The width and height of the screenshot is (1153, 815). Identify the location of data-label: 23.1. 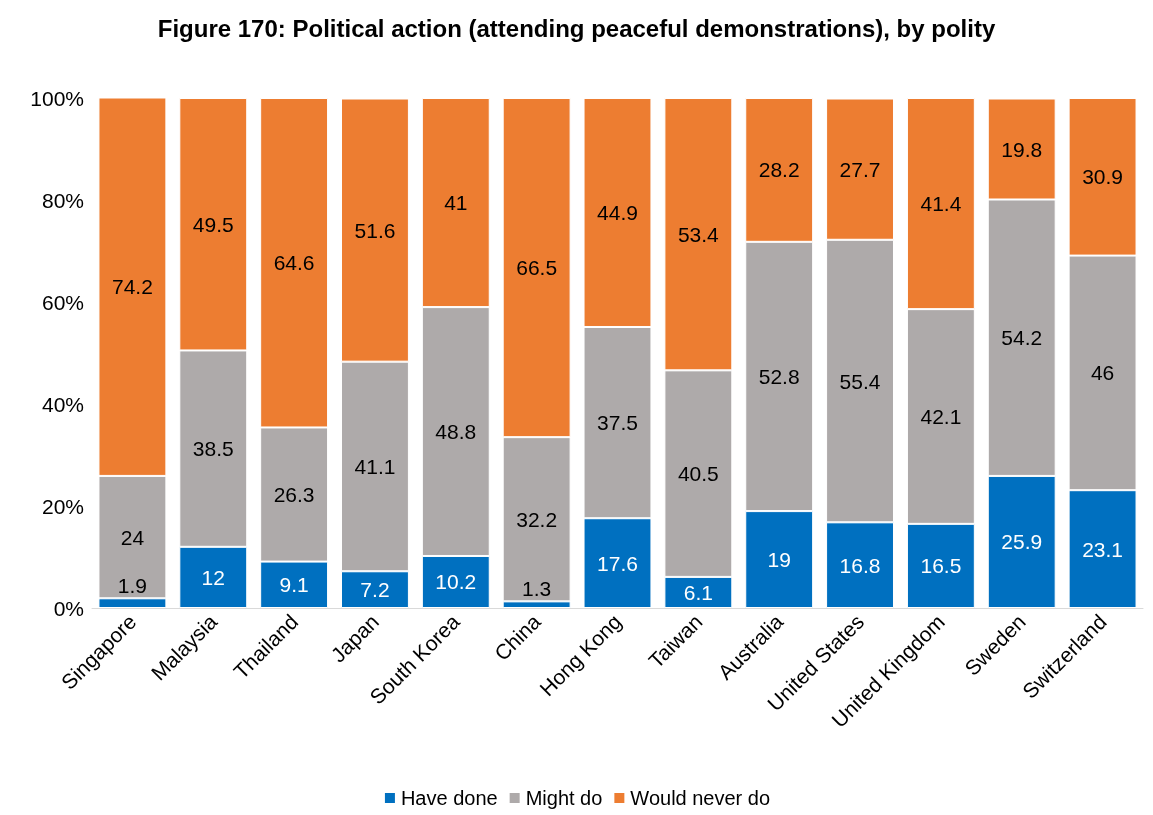
(1103, 549).